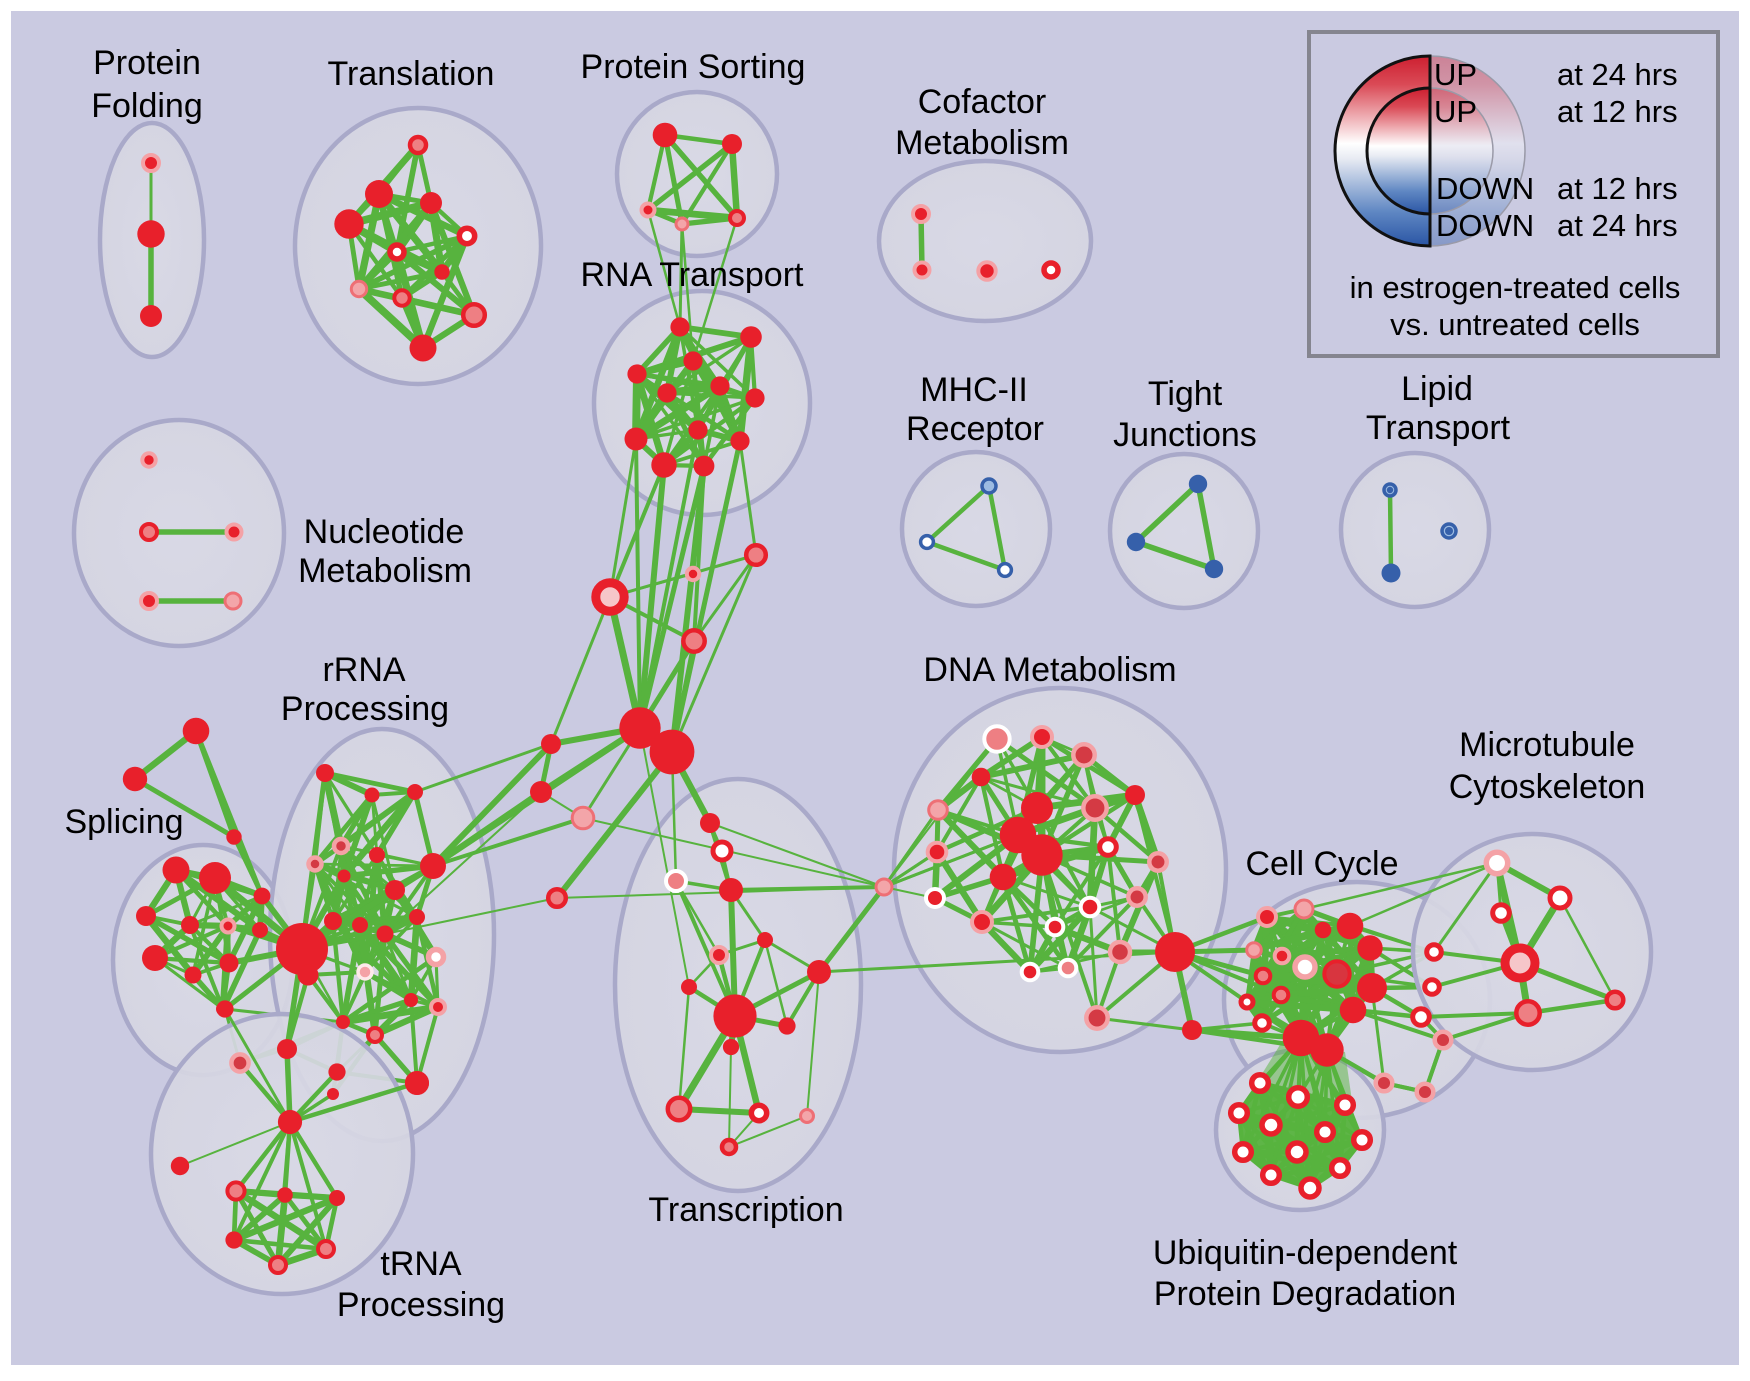  Describe the element at coordinates (974, 390) in the screenshot. I see `svg-text: MHC-II` at that location.